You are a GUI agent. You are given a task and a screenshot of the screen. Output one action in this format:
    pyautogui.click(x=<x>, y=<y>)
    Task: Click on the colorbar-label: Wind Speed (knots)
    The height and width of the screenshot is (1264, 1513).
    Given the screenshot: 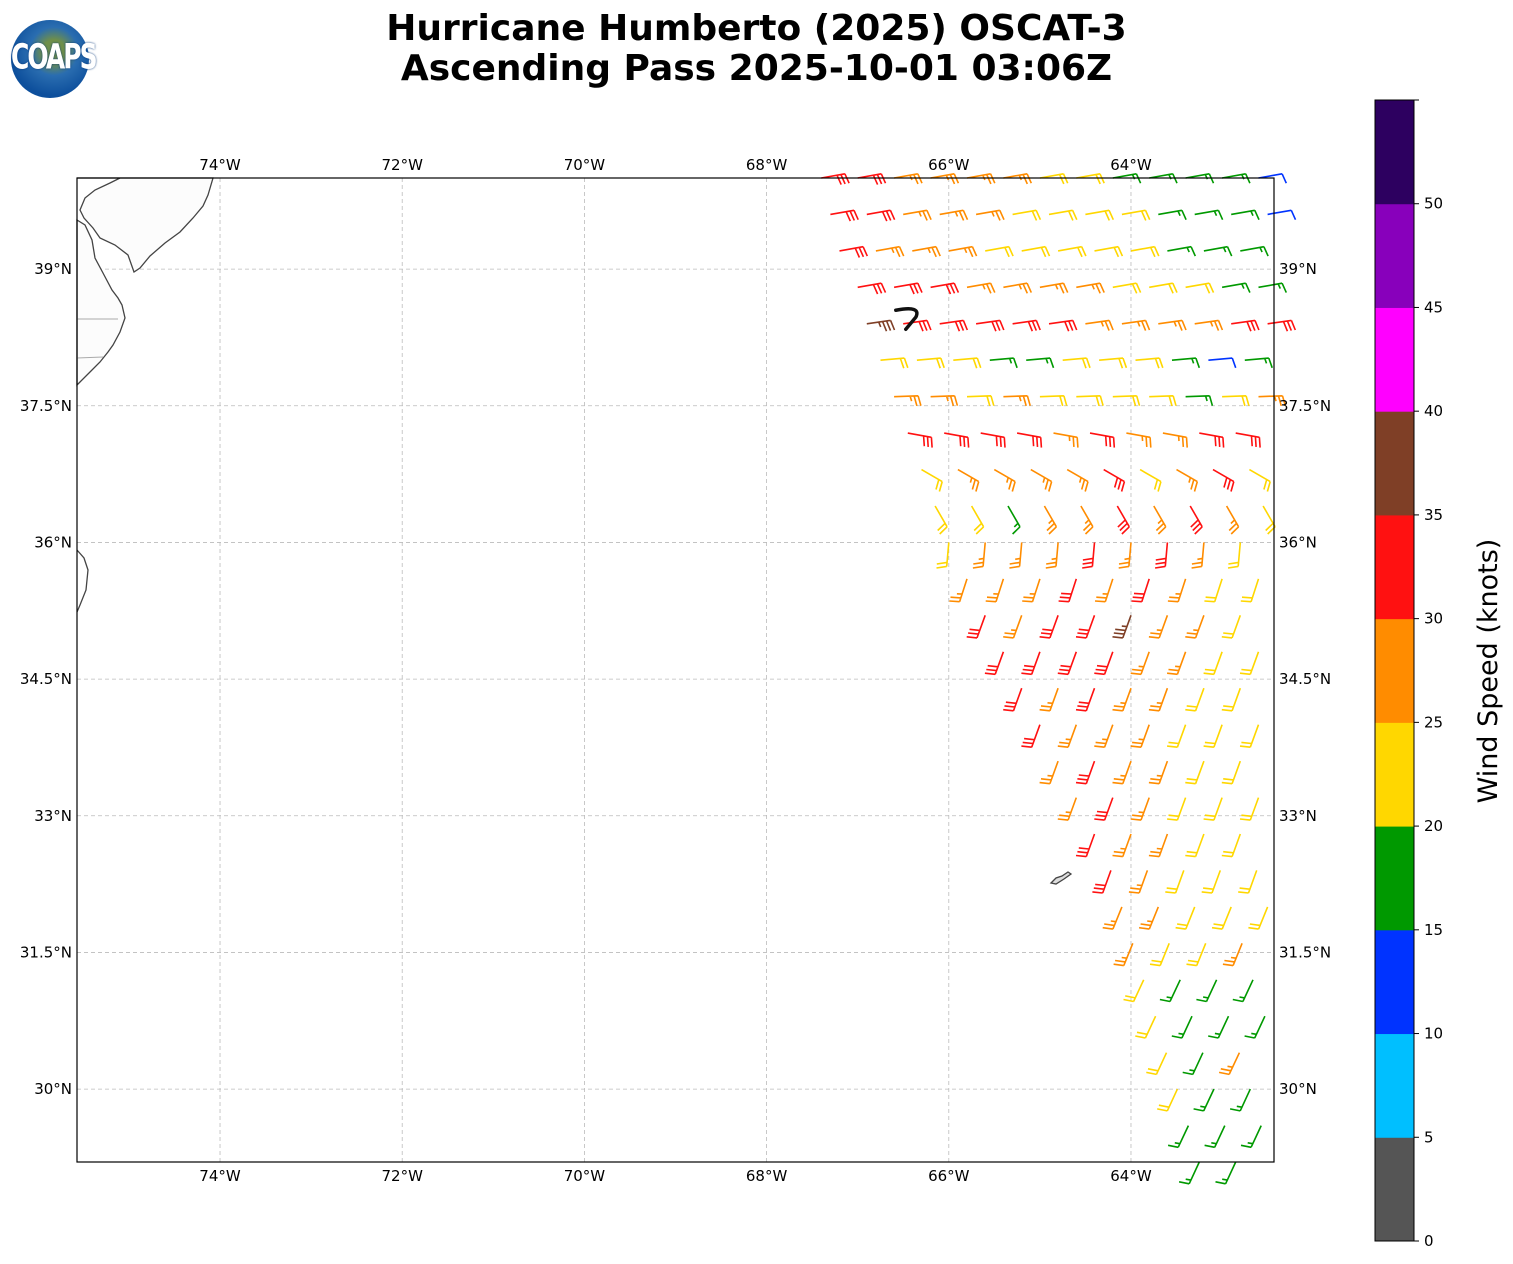 What is the action you would take?
    pyautogui.click(x=1488, y=671)
    